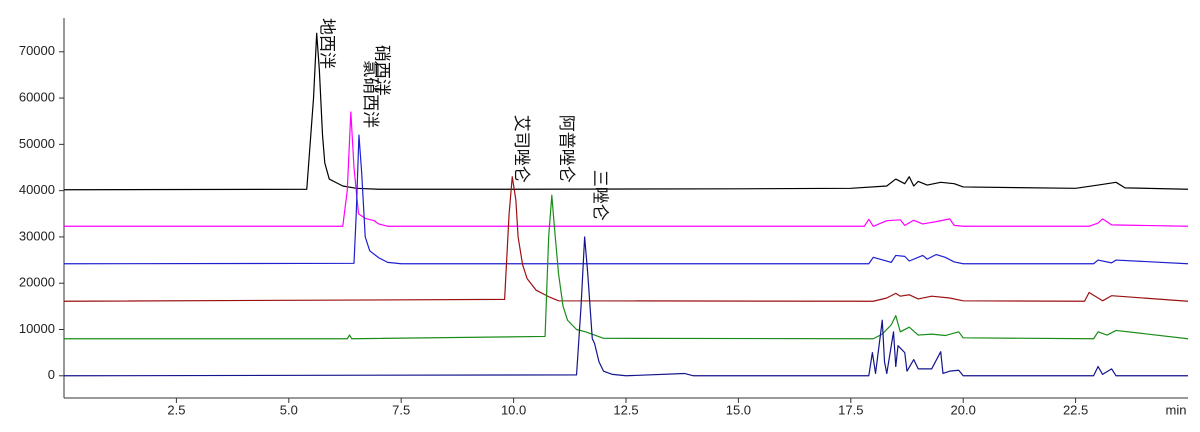  What do you see at coordinates (513, 409) in the screenshot?
I see `x-tick-label: 10.0` at bounding box center [513, 409].